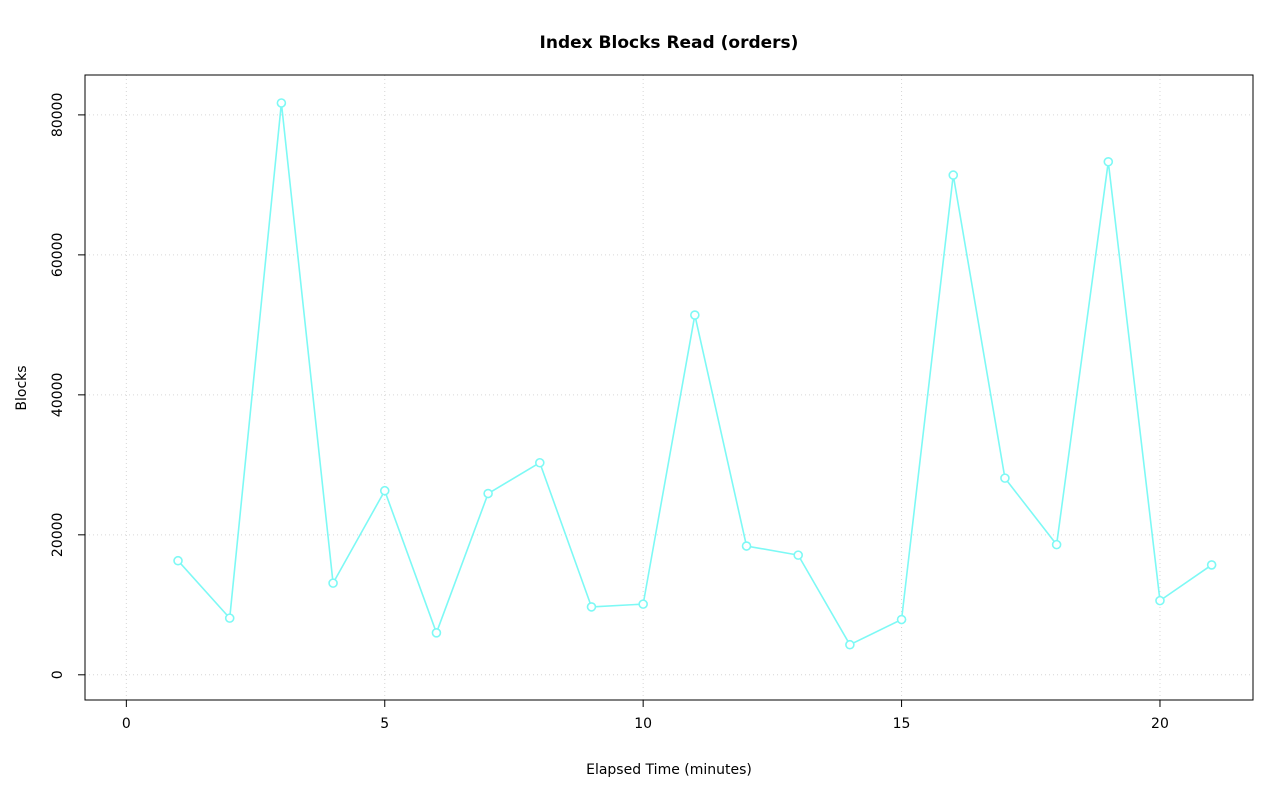 The height and width of the screenshot is (801, 1280). Describe the element at coordinates (669, 770) in the screenshot. I see `x-axis-label: Elapsed Time (minutes)` at that location.